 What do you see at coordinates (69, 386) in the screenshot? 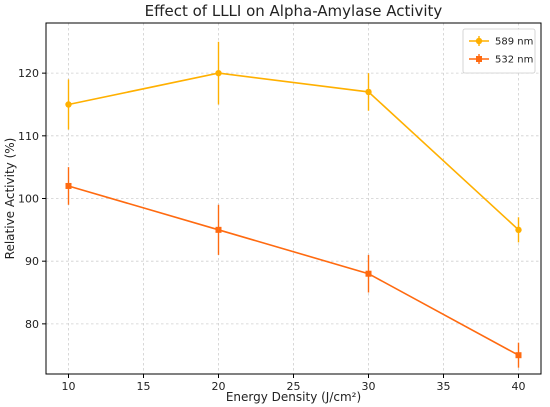
I see `x-tick-label: 10` at bounding box center [69, 386].